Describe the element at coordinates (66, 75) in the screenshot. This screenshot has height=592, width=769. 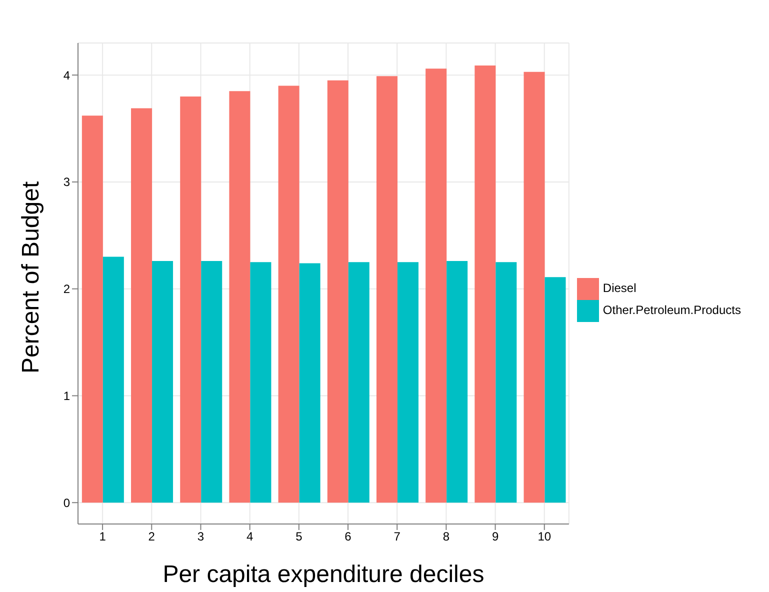
I see `y-tick-label: 4` at that location.